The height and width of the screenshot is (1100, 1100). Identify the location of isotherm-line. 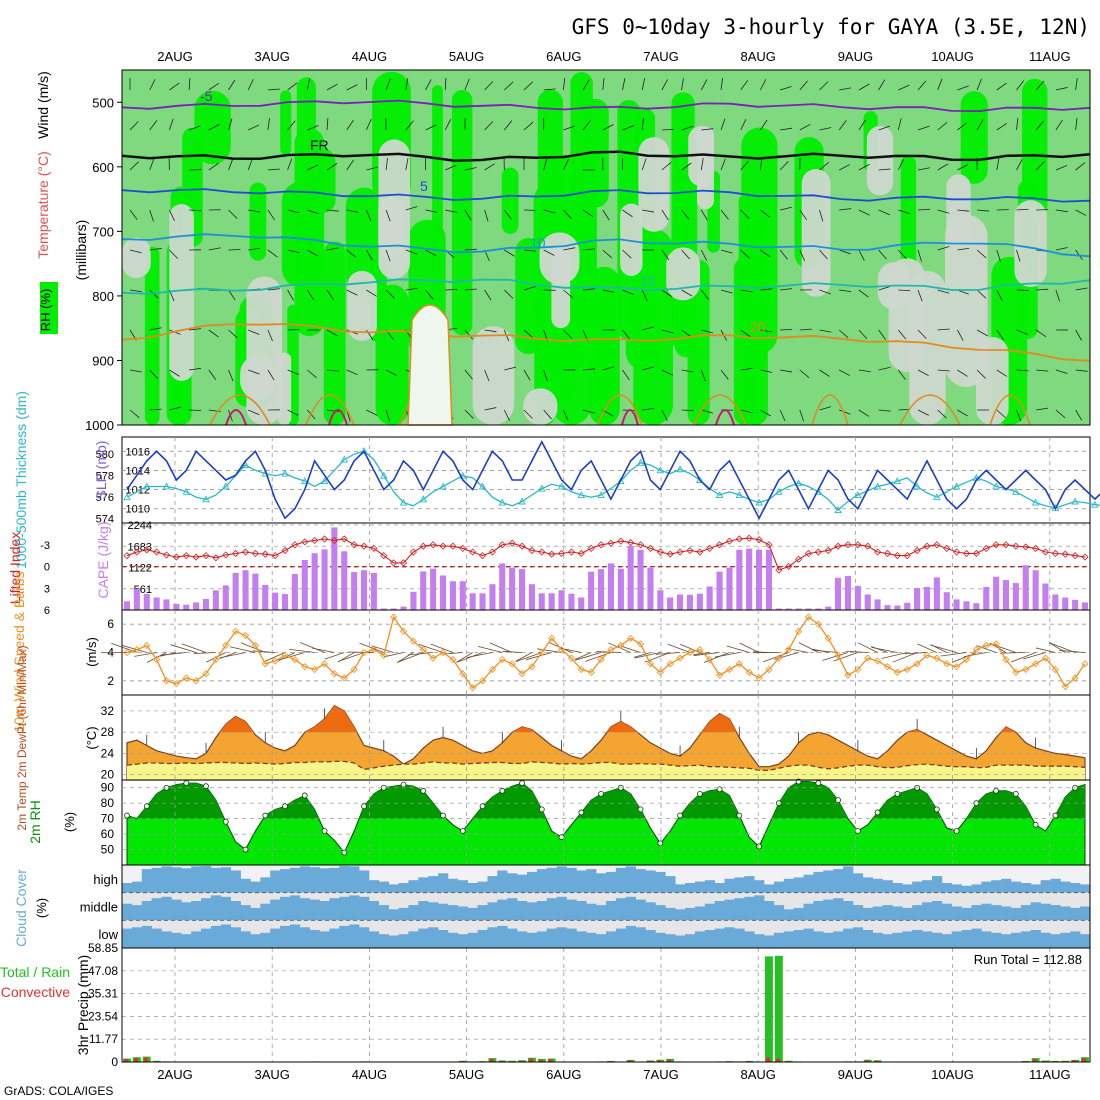
(606, 106).